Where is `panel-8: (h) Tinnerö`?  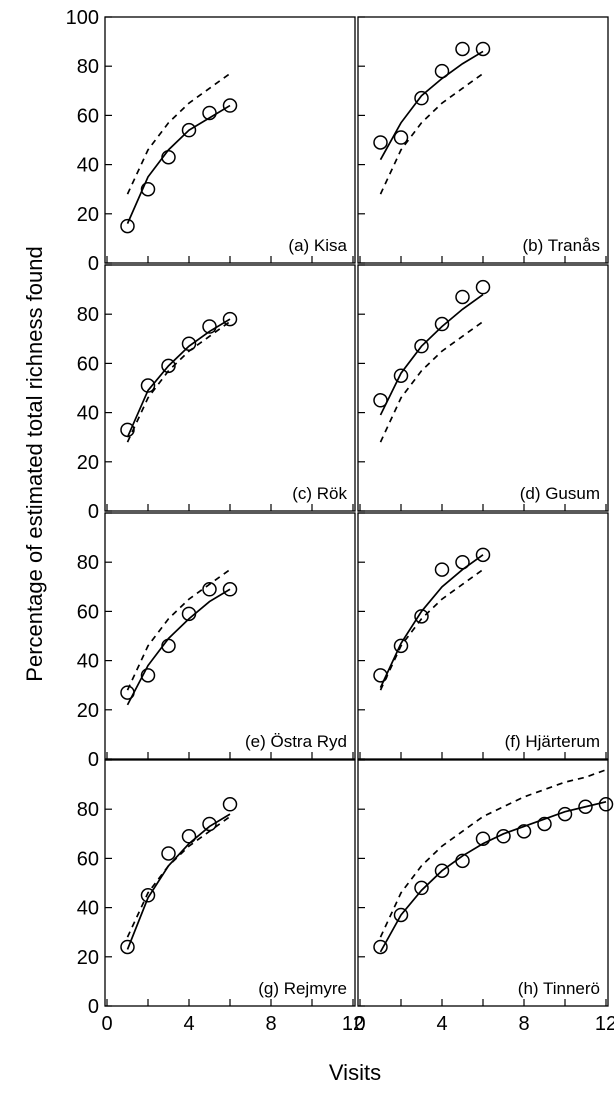 panel-8: (h) Tinnerö is located at coordinates (485, 883).